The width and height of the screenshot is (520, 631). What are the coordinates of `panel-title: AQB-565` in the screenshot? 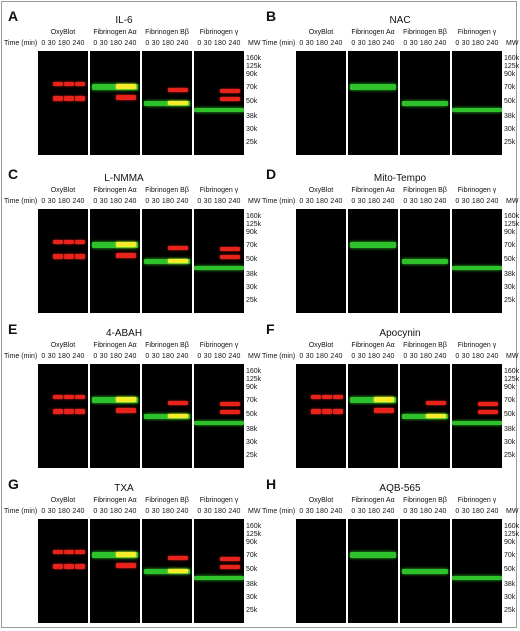 It's located at (400, 488).